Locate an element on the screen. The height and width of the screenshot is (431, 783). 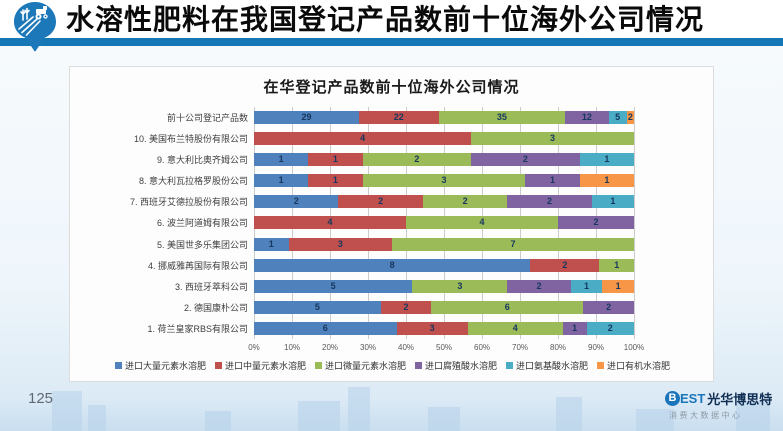
legend-label: 进口微量元素水溶肥 is located at coordinates (365, 366).